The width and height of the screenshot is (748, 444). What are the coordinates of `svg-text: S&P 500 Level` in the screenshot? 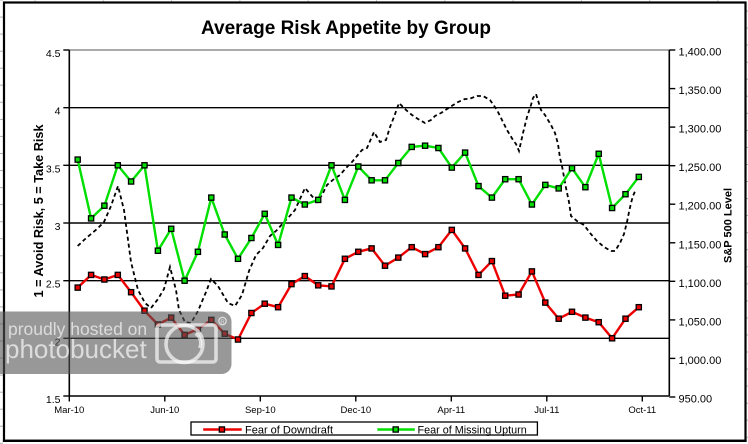 It's located at (729, 225).